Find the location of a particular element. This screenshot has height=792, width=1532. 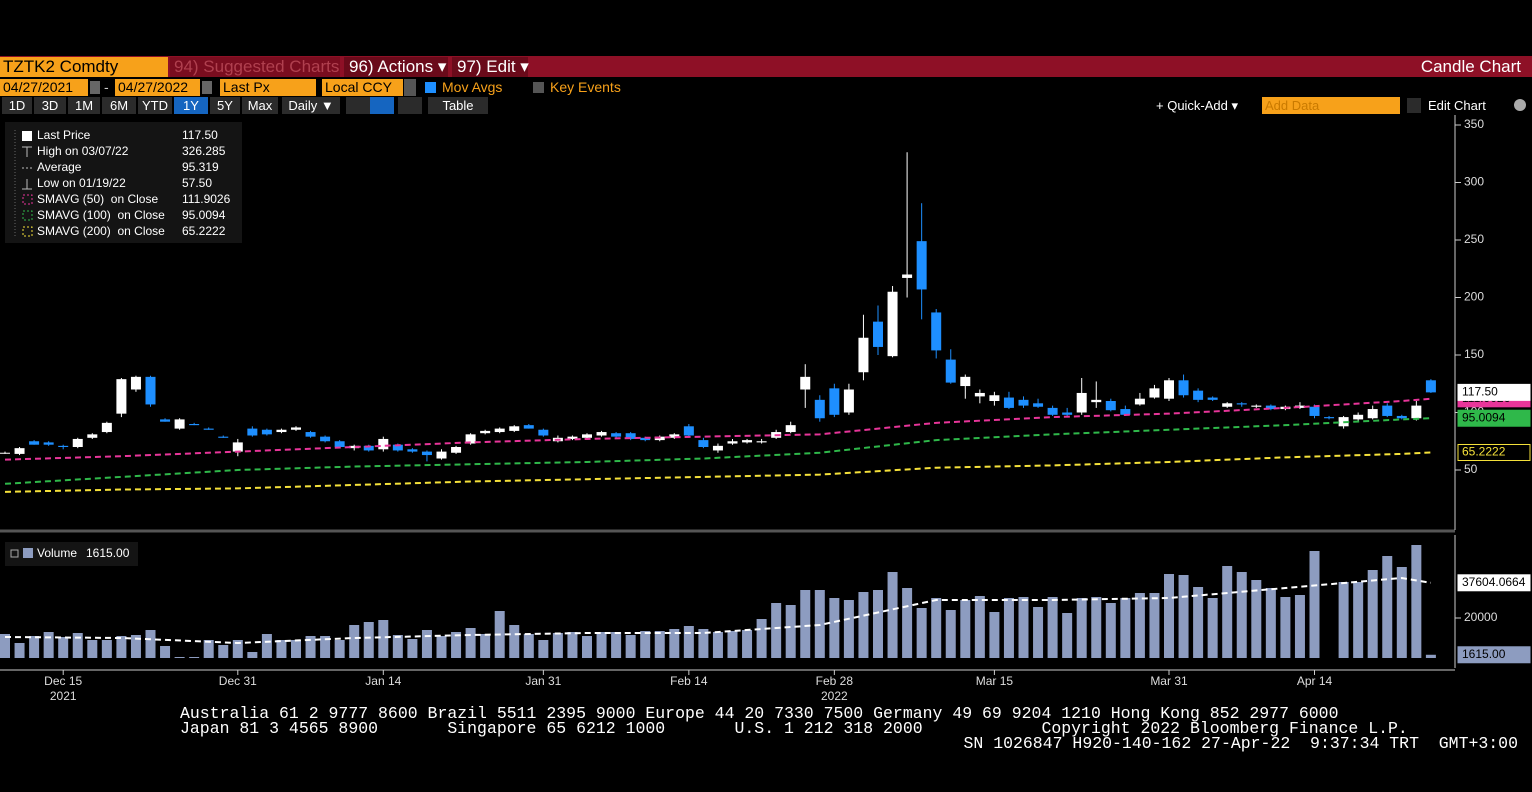

value-tag-label: 95.0094 is located at coordinates (1484, 417).